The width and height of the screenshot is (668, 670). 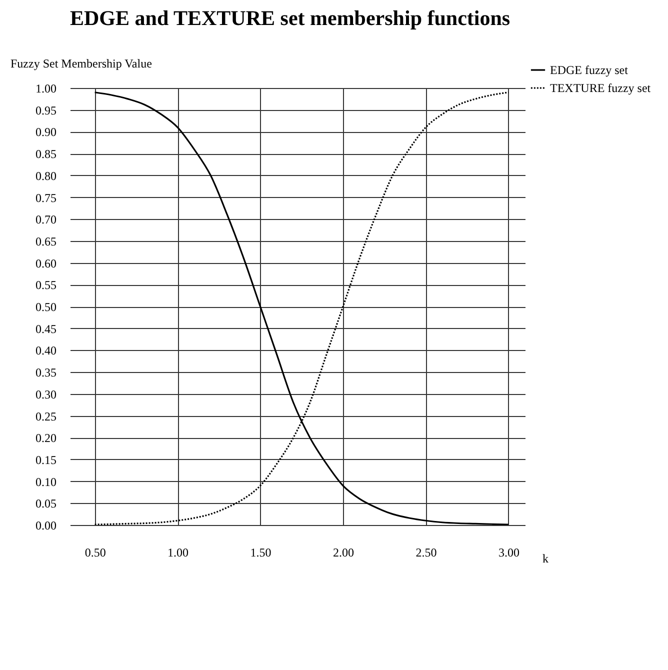 I want to click on legend-label: EDGE fuzzy set, so click(x=589, y=70).